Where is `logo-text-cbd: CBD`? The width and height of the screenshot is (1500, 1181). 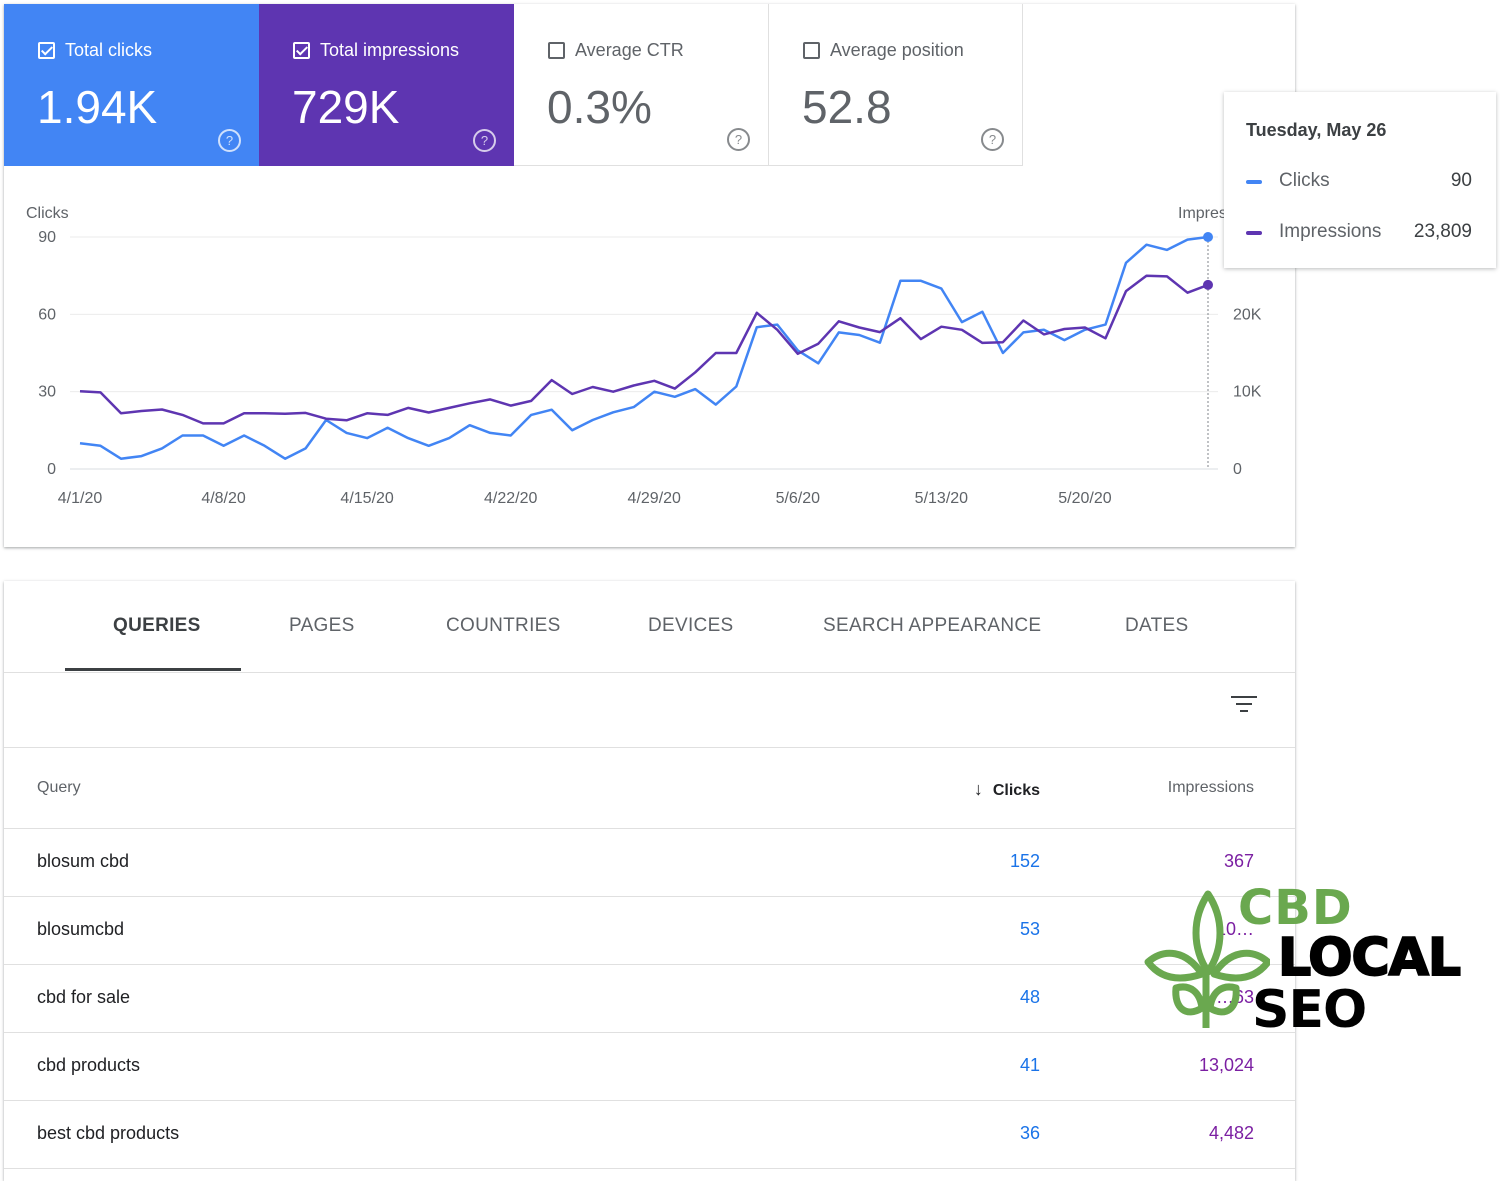
logo-text-cbd: CBD is located at coordinates (1295, 908).